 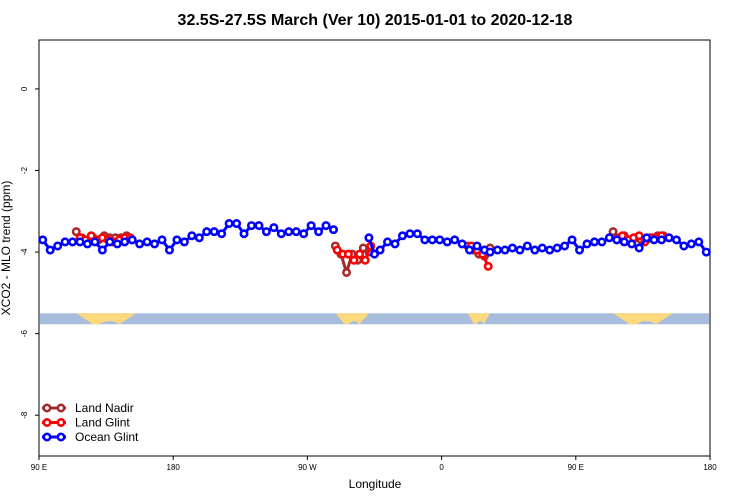 I want to click on series-group, so click(x=374, y=248).